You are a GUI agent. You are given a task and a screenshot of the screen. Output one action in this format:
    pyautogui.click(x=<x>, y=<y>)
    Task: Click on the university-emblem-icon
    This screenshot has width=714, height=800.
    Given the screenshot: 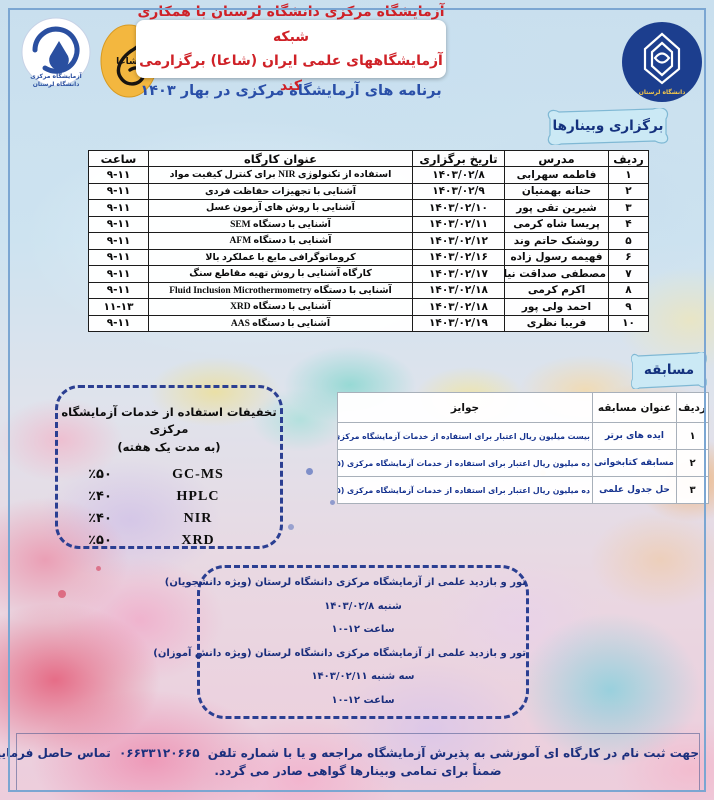 What is the action you would take?
    pyautogui.click(x=662, y=58)
    